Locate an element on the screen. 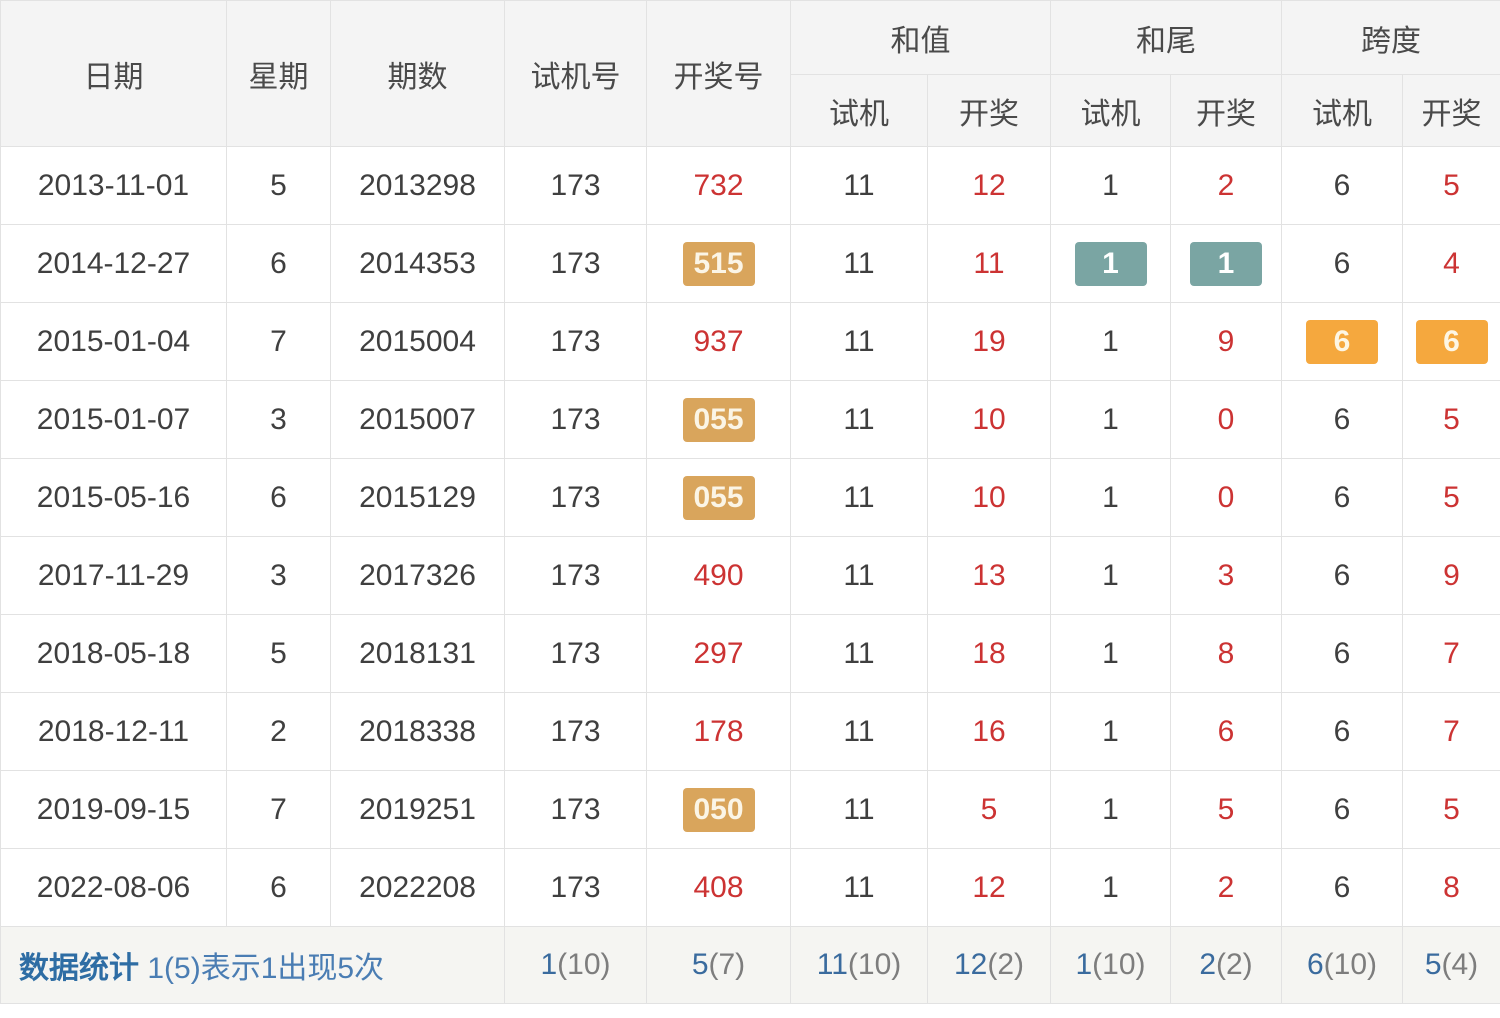 The width and height of the screenshot is (1500, 1018). header-group-row: 日期 星期 期数 试机号 开奖号 和值 和尾 跨度 is located at coordinates (750, 73).